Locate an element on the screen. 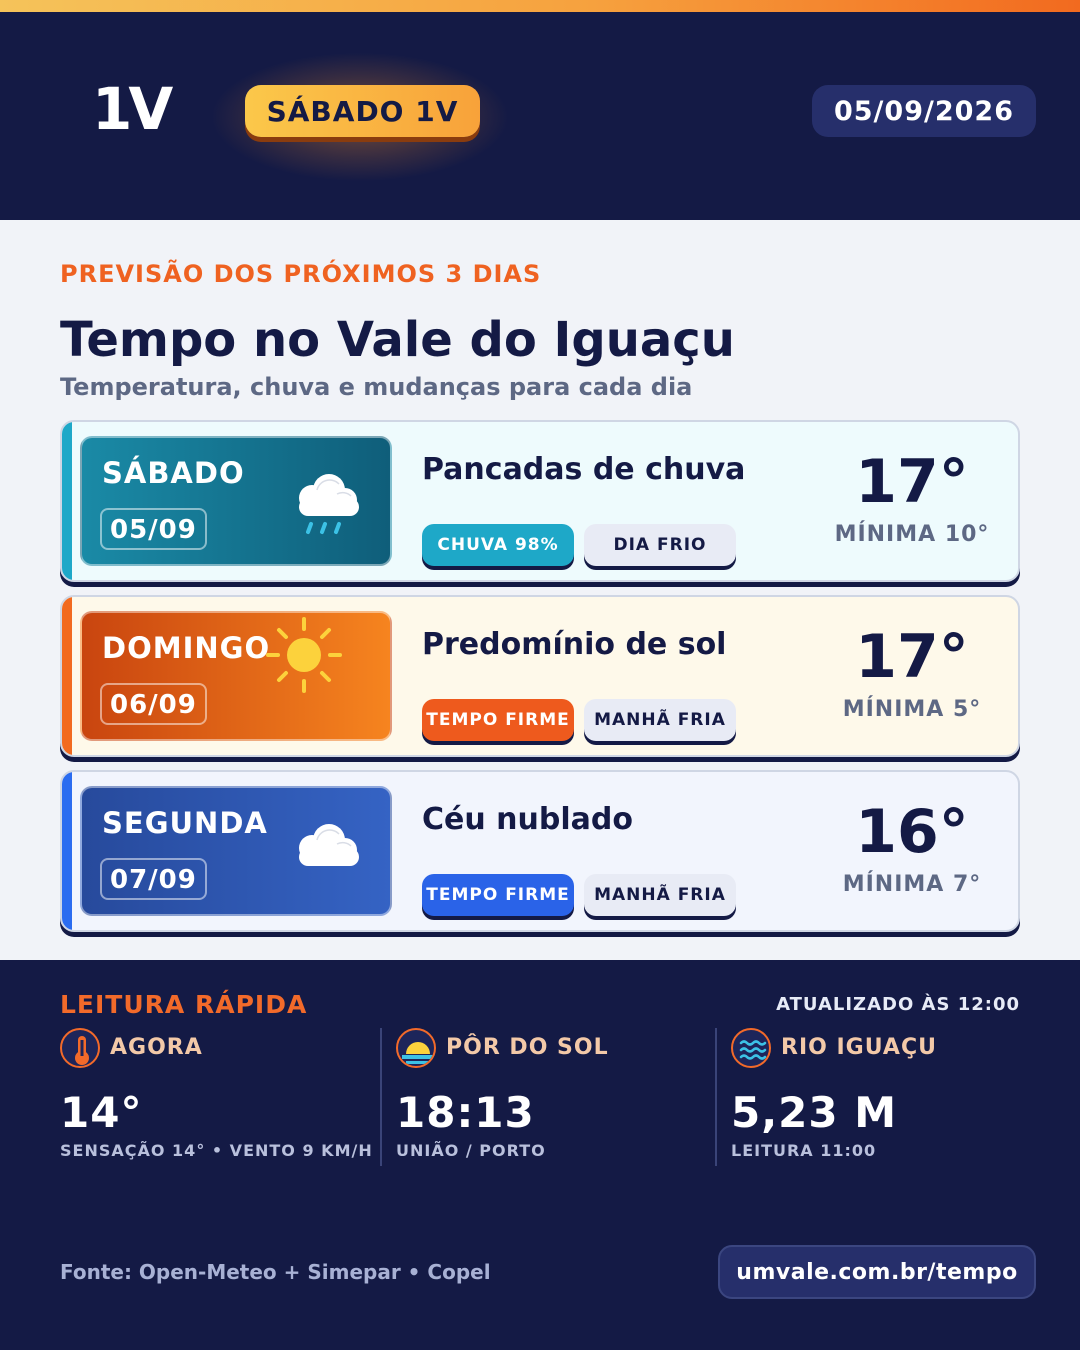  max-temperature: 16° is located at coordinates (912, 832).